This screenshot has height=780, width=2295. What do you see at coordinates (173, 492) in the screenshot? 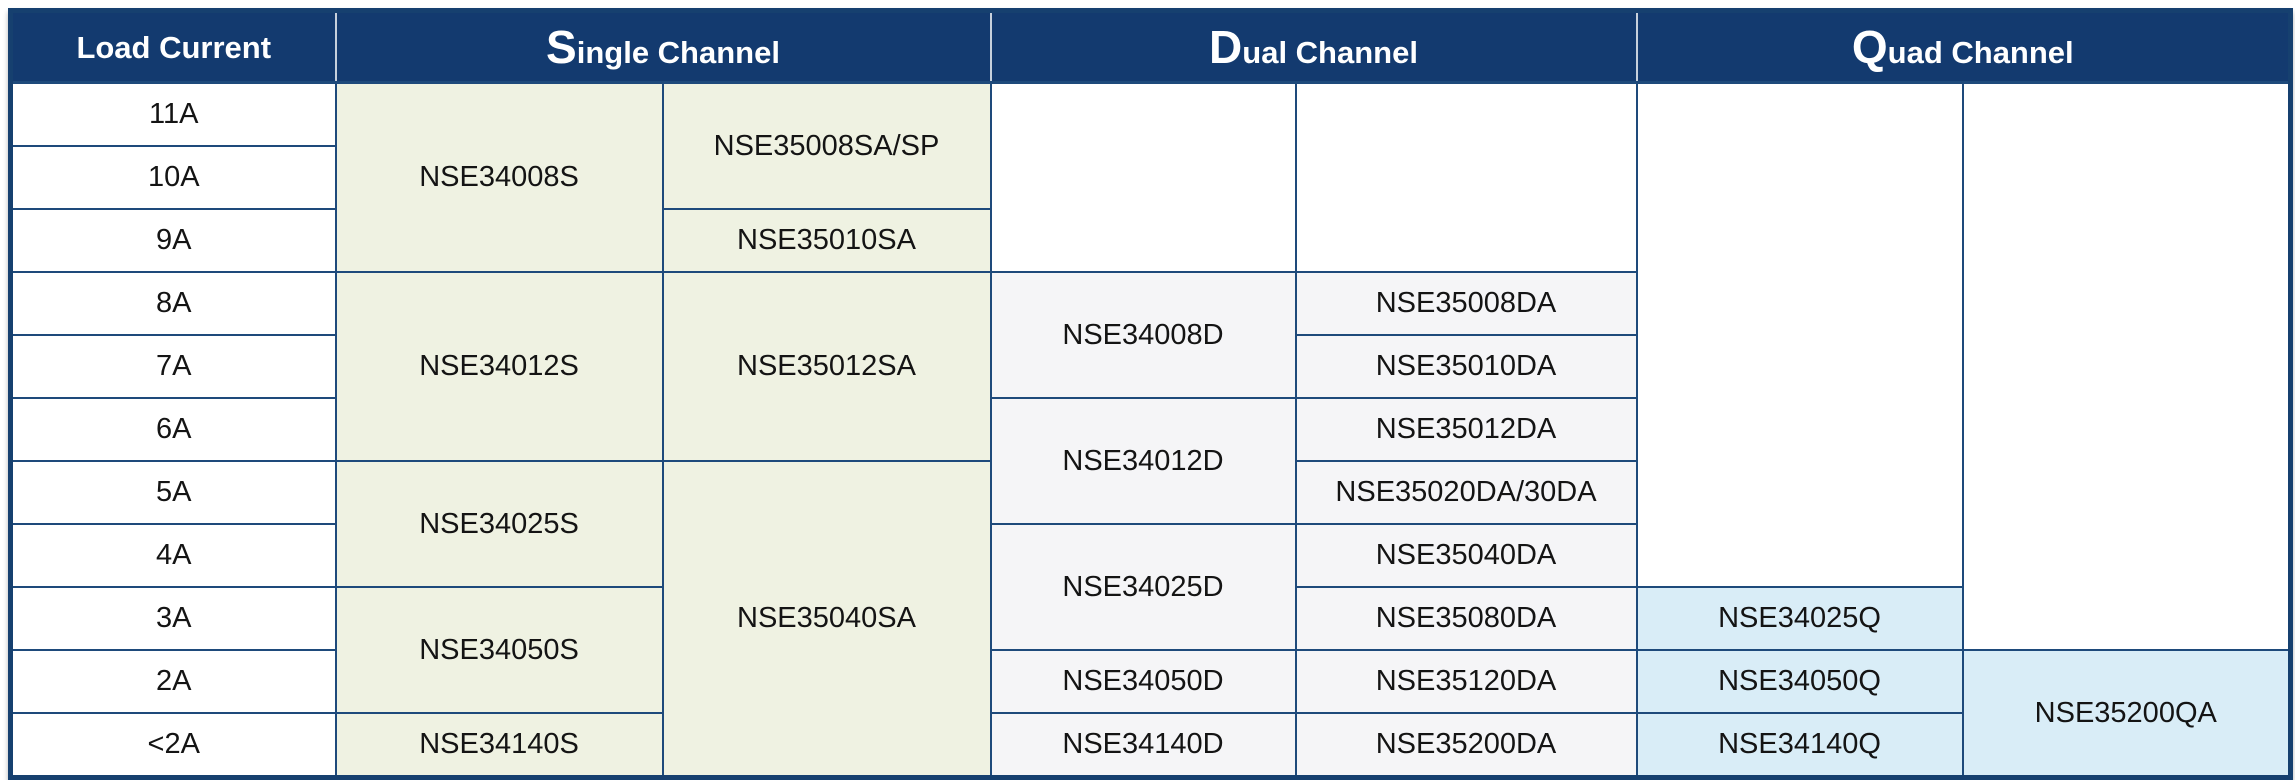
I see `load-current-value: 5A` at bounding box center [173, 492].